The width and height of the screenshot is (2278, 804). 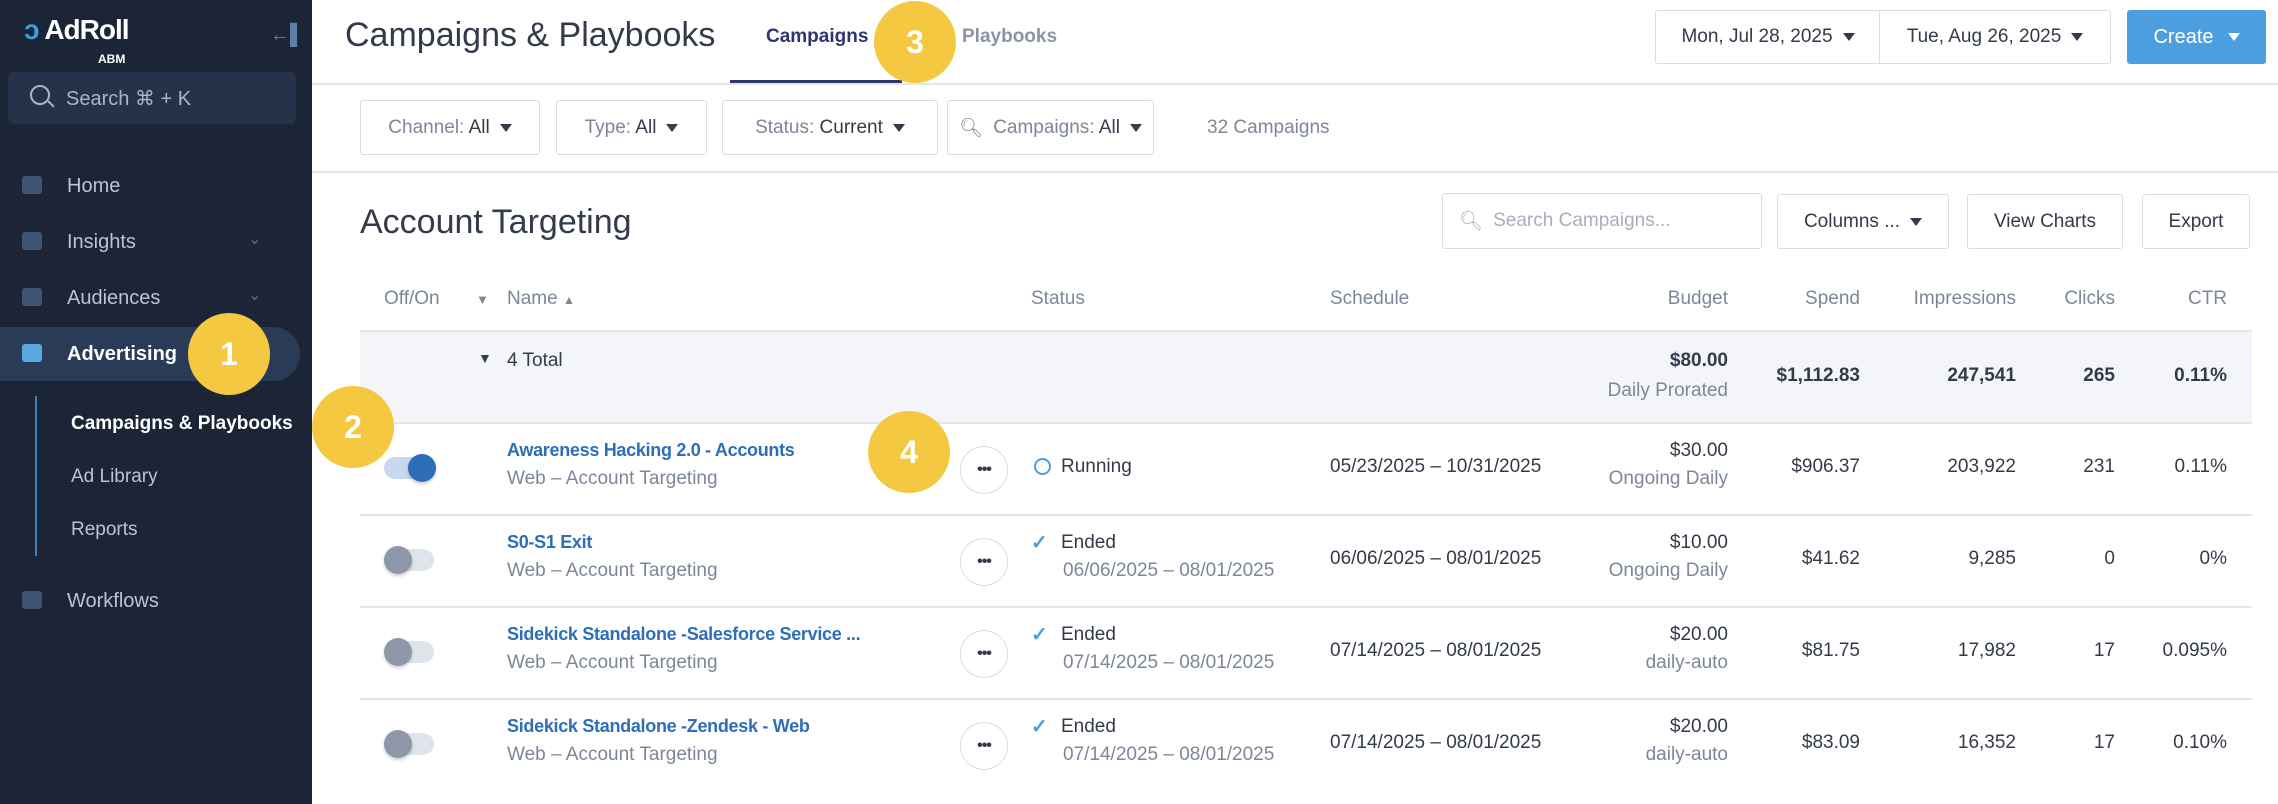 What do you see at coordinates (1050, 127) in the screenshot?
I see `campaigns-filter: 🔍︎ Campaigns: All` at bounding box center [1050, 127].